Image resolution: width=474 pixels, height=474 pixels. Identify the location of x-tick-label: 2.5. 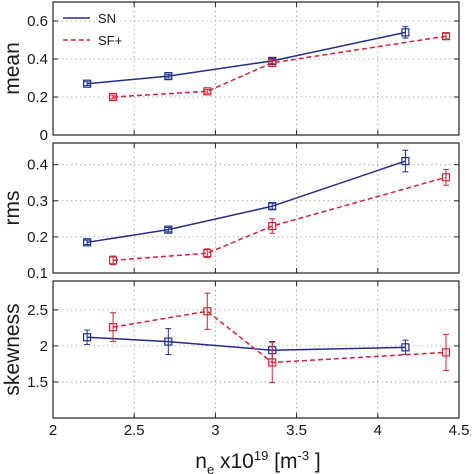
(134, 430).